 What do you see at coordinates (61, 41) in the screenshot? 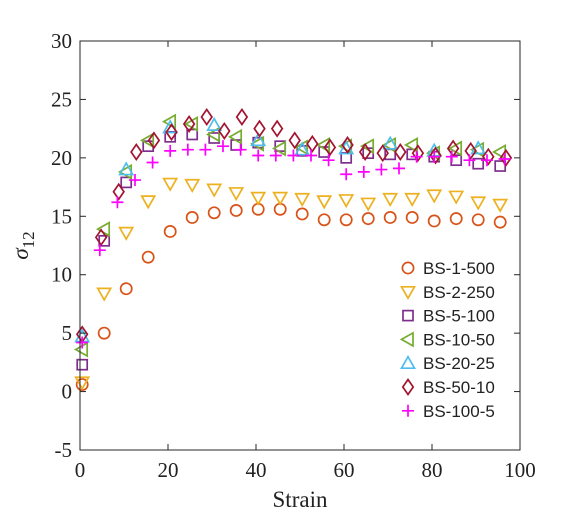
I see `y-tick-label: 30` at bounding box center [61, 41].